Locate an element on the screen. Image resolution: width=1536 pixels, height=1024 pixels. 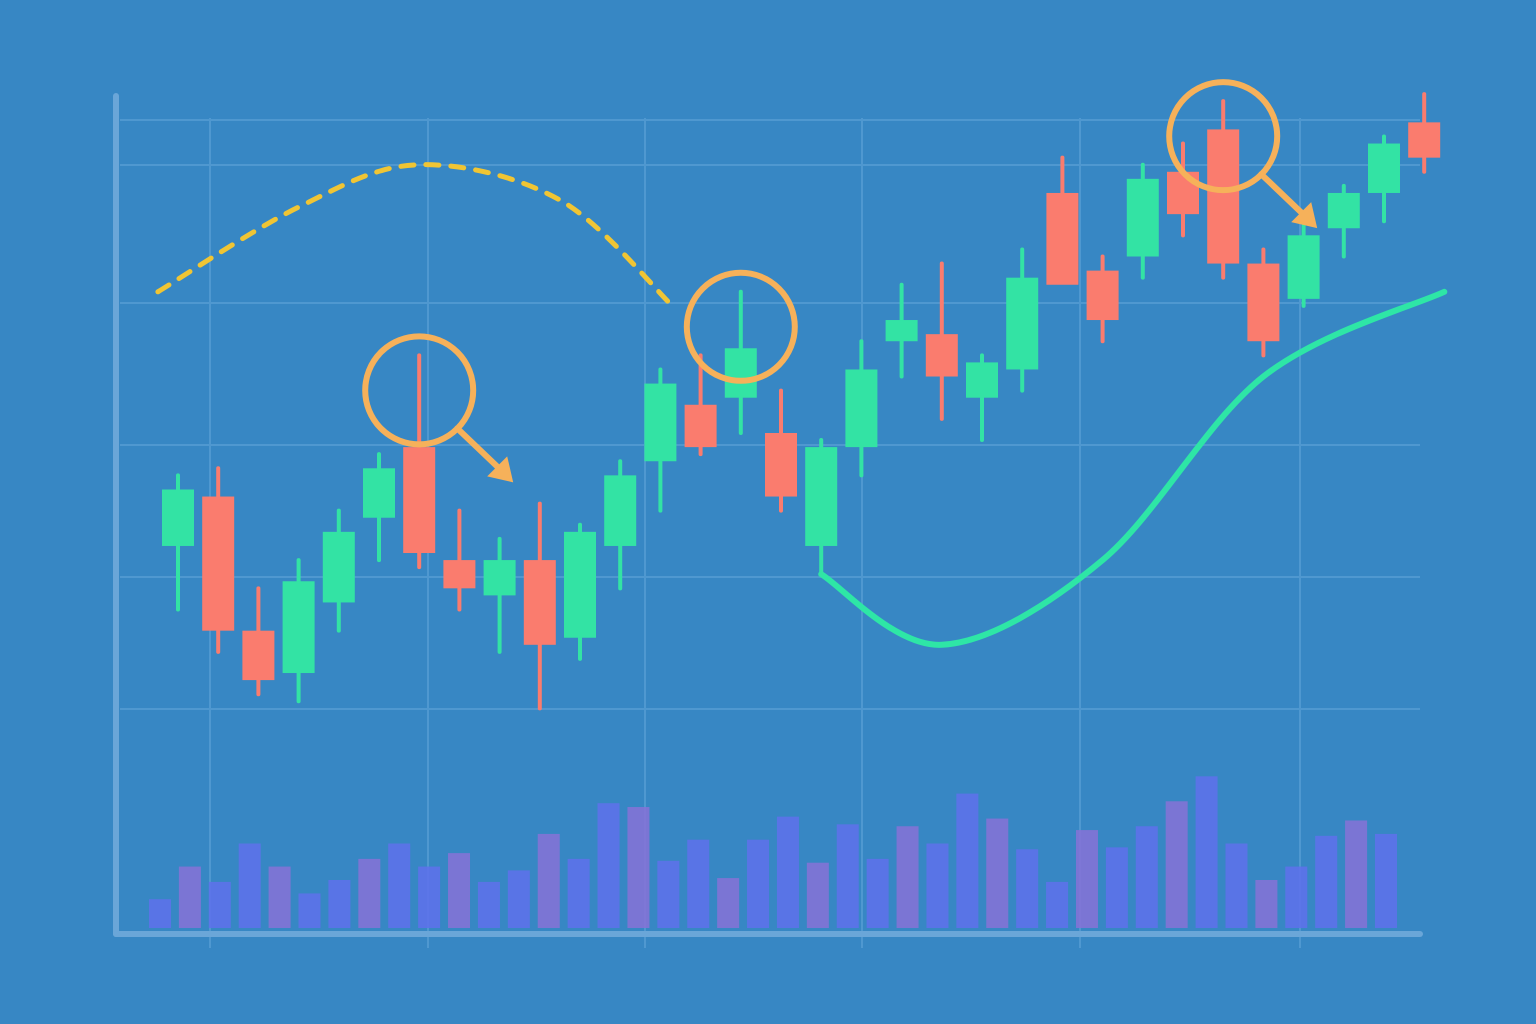
volume-bars is located at coordinates (773, 852).